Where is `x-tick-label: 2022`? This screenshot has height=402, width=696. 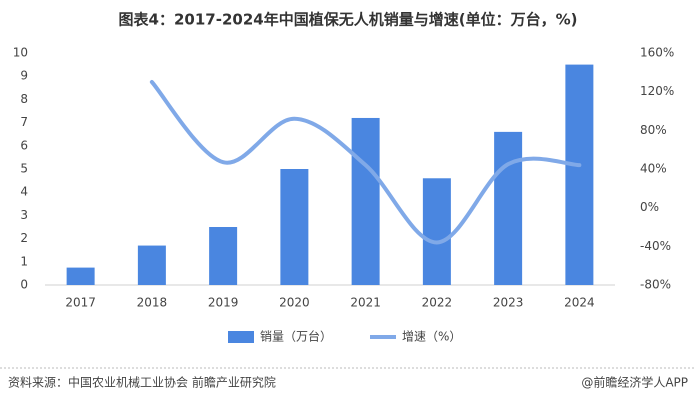
x-tick-label: 2022 is located at coordinates (437, 303).